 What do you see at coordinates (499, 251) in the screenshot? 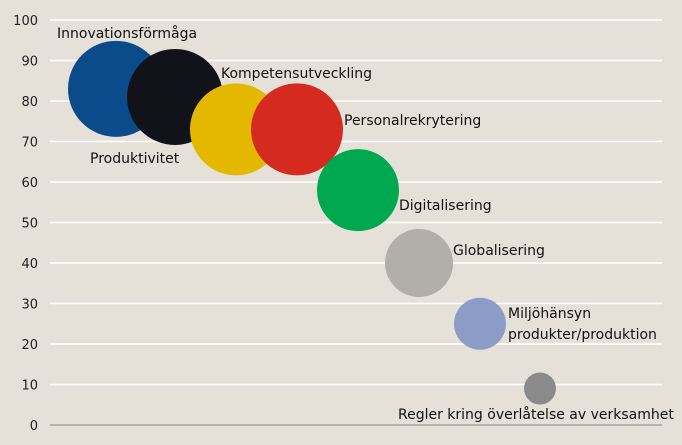
I see `bubble-label-6: Globalisering` at bounding box center [499, 251].